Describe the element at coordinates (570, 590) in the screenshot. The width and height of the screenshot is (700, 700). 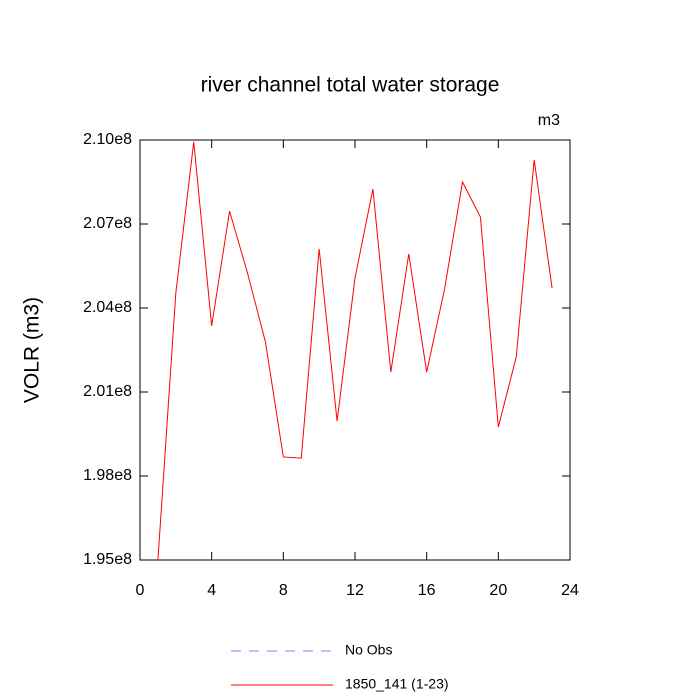
I see `x-tick-label: 24` at that location.